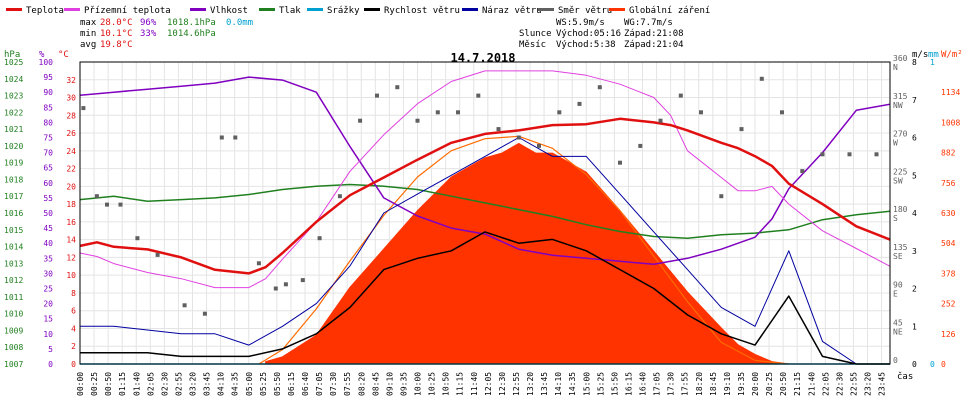  What do you see at coordinates (914, 251) in the screenshot?
I see `tick-wind-speed: 3` at bounding box center [914, 251].